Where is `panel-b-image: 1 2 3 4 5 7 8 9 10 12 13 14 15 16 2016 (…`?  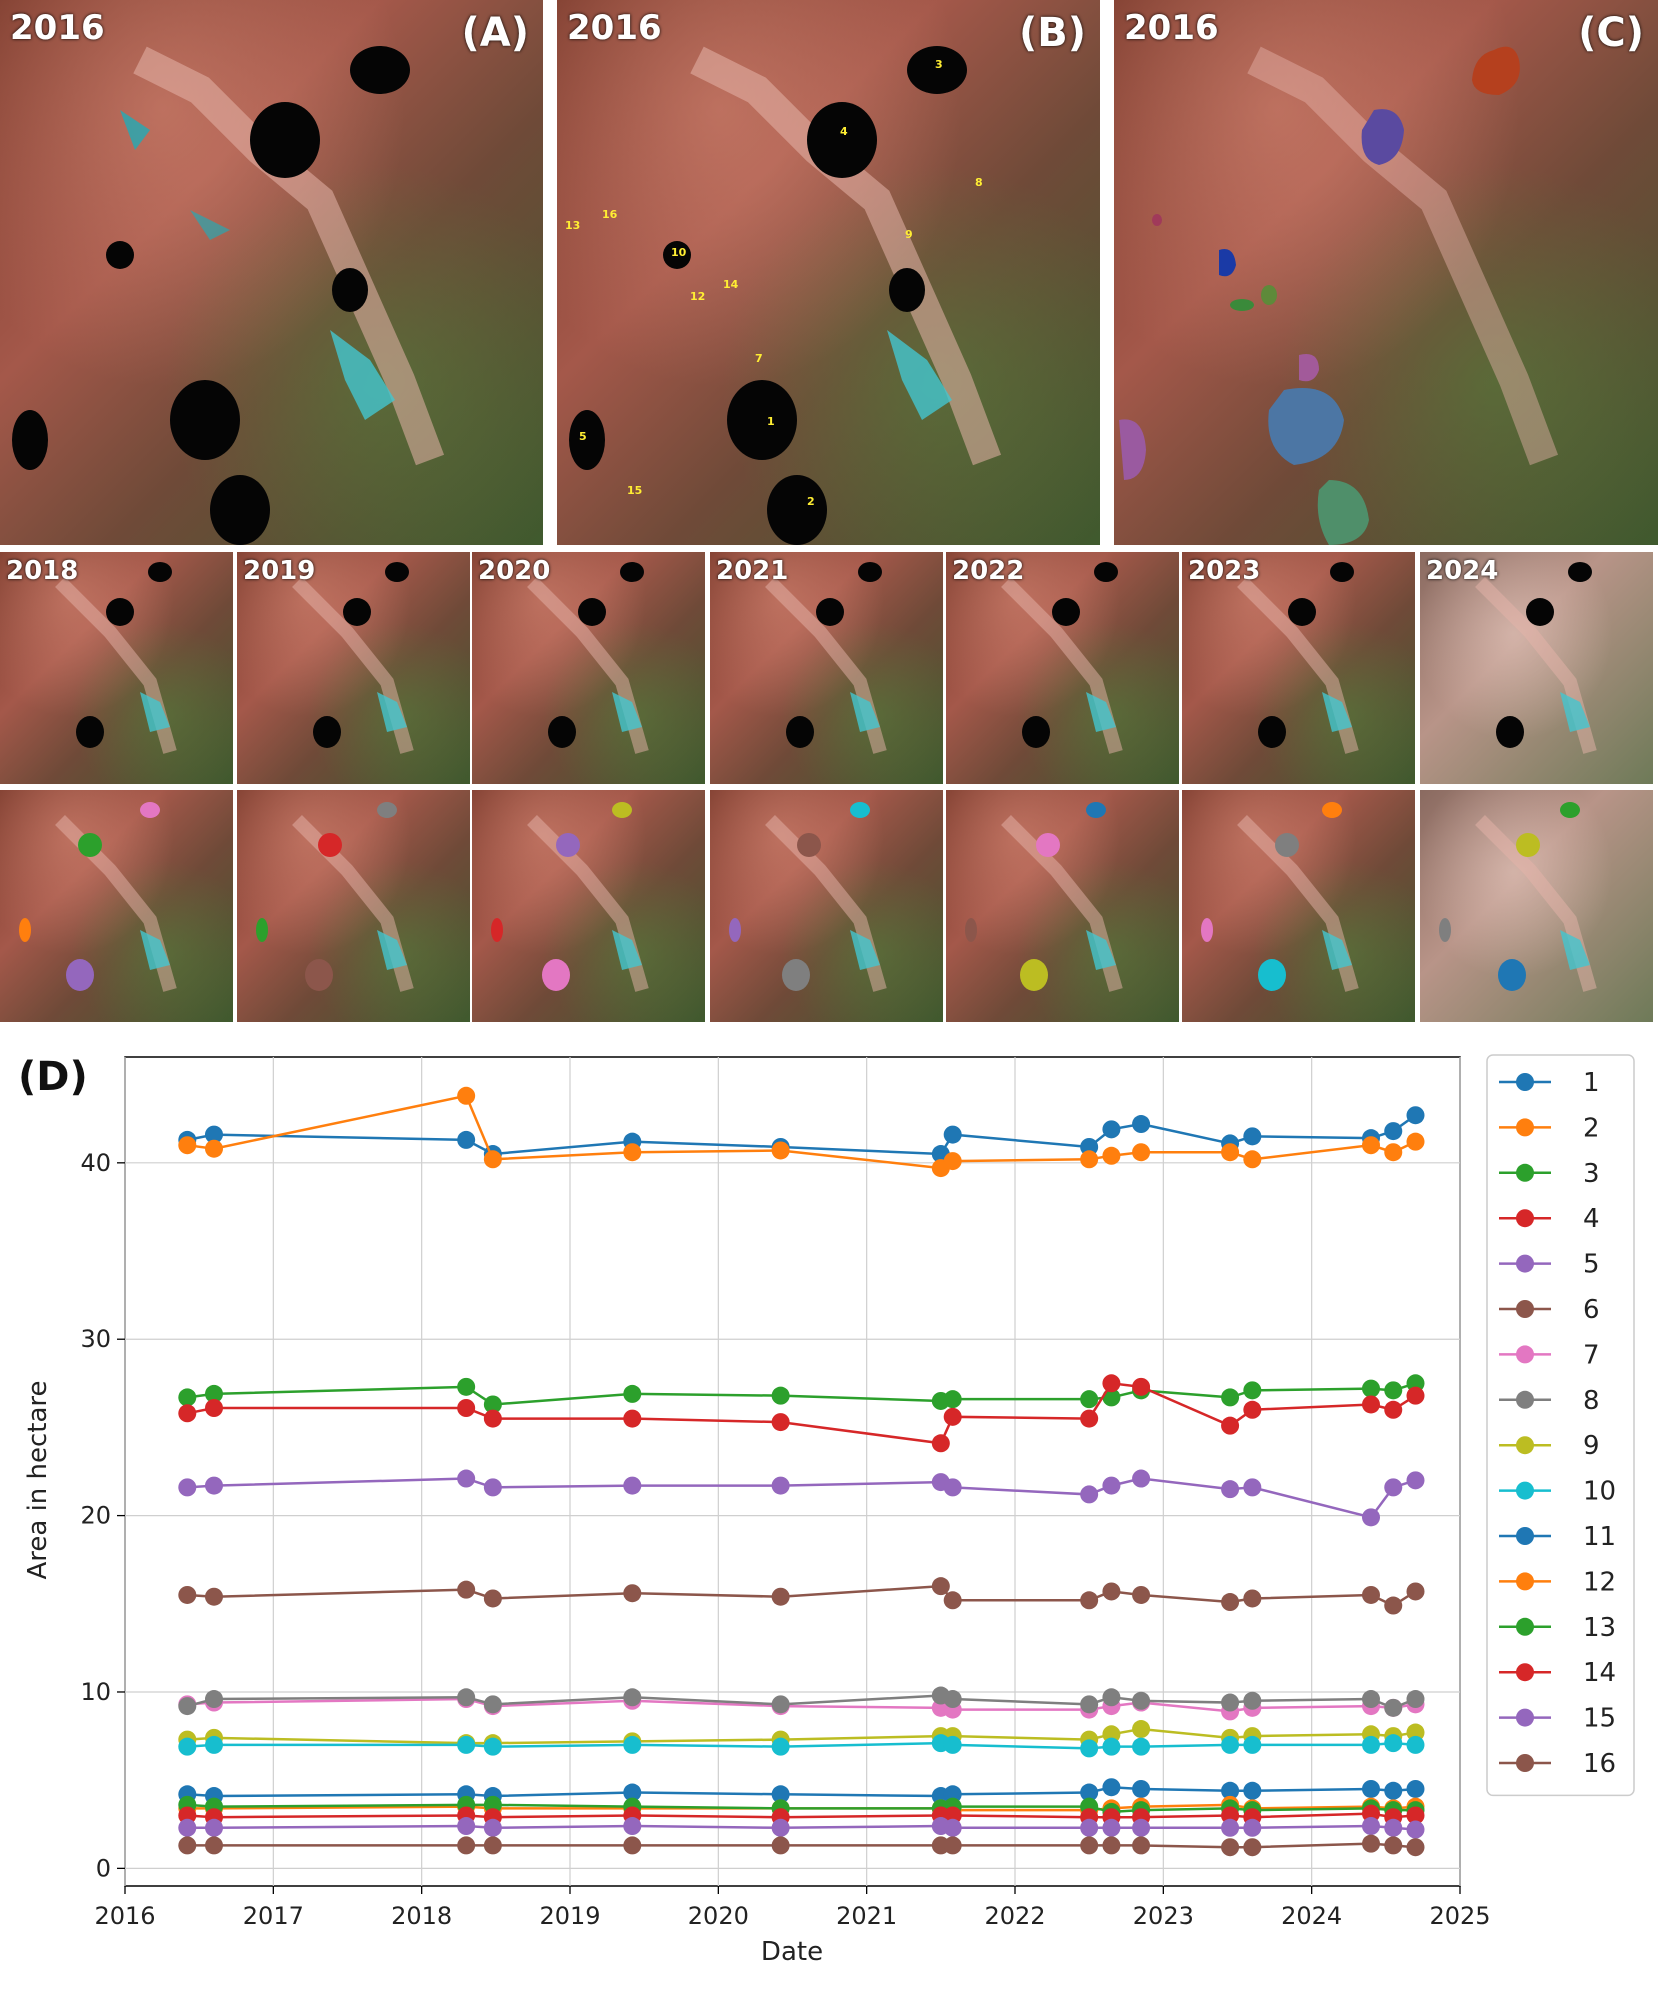
panel-b-image: 1 2 3 4 5 7 8 9 10 12 13 14 15 16 2016 (… is located at coordinates (828, 272).